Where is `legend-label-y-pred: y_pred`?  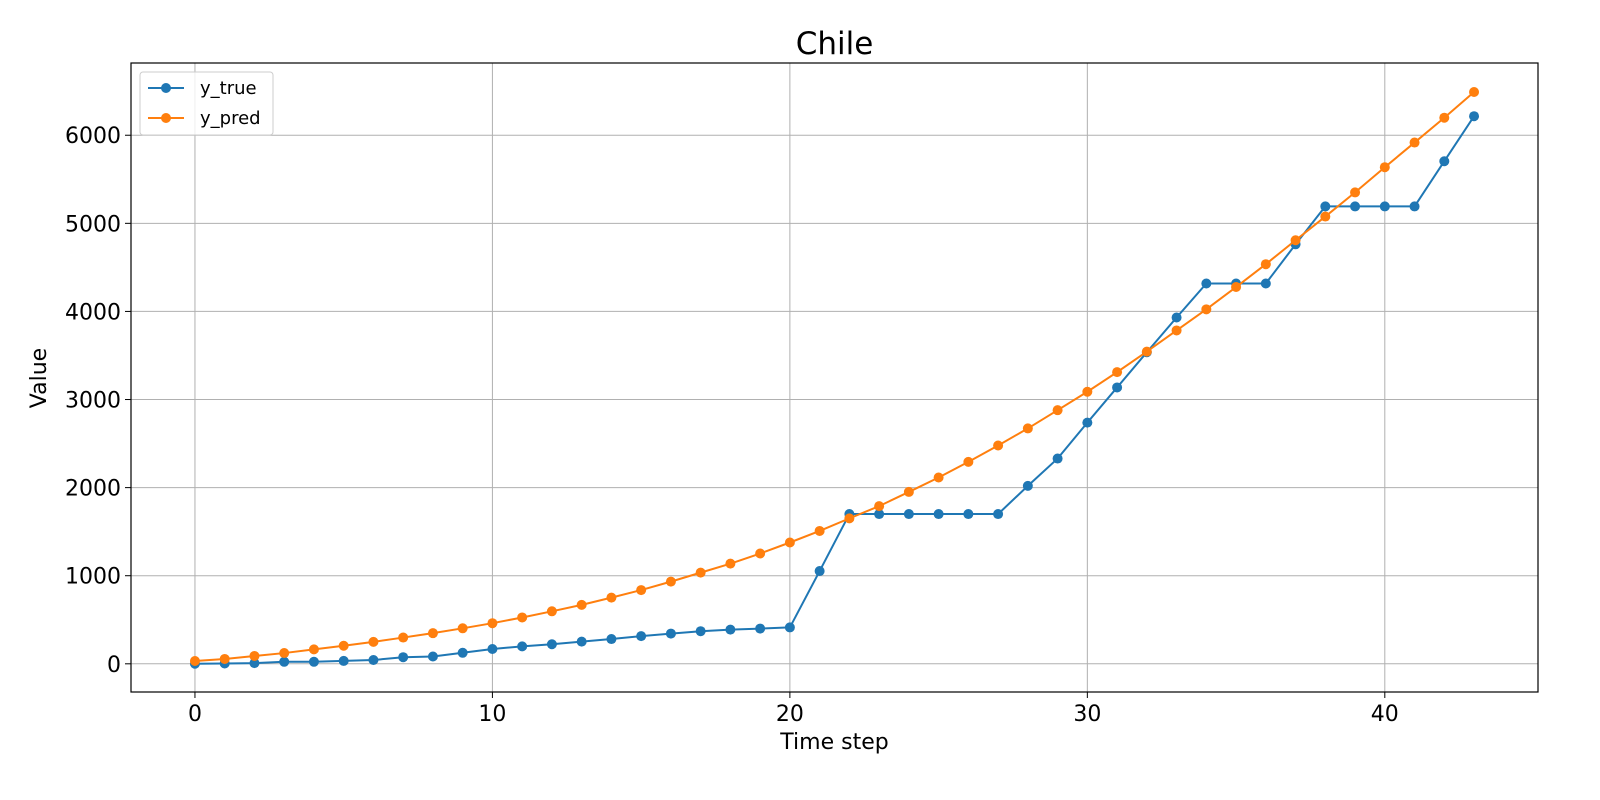
legend-label-y-pred: y_pred is located at coordinates (230, 118).